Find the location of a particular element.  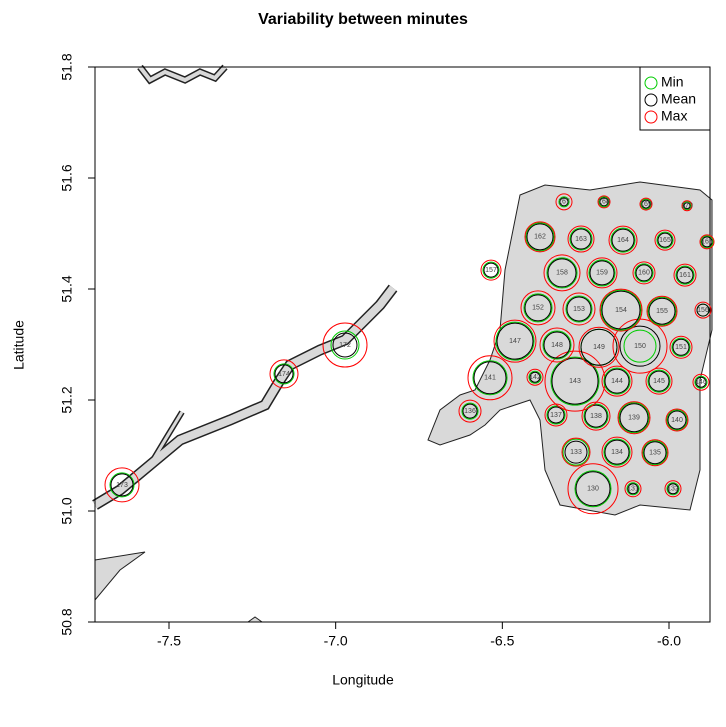

point-label: 143 is located at coordinates (575, 381).